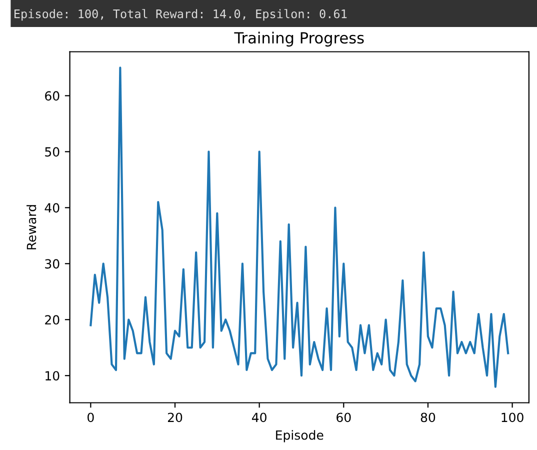  I want to click on y-tick-label: 50, so click(52, 152).